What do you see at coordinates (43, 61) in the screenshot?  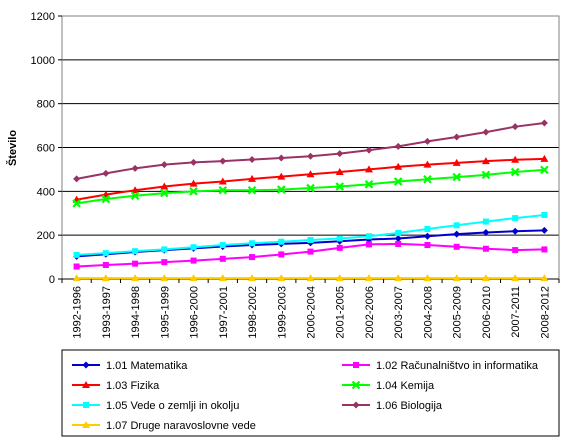 I see `y-tick-label: 1000` at bounding box center [43, 61].